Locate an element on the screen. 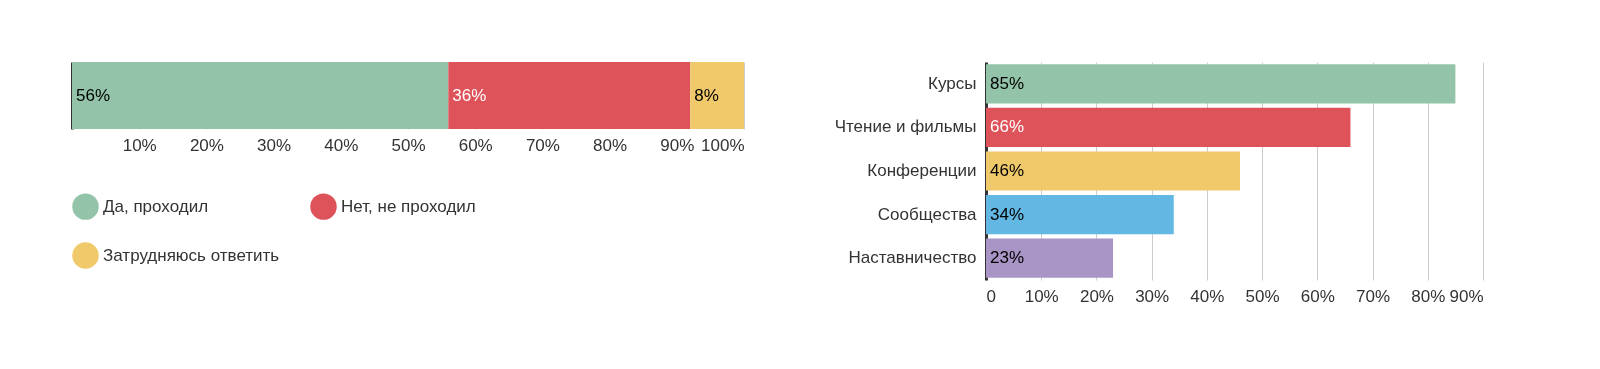 This screenshot has width=1600, height=369. y-tick-label: Сообщества is located at coordinates (927, 214).